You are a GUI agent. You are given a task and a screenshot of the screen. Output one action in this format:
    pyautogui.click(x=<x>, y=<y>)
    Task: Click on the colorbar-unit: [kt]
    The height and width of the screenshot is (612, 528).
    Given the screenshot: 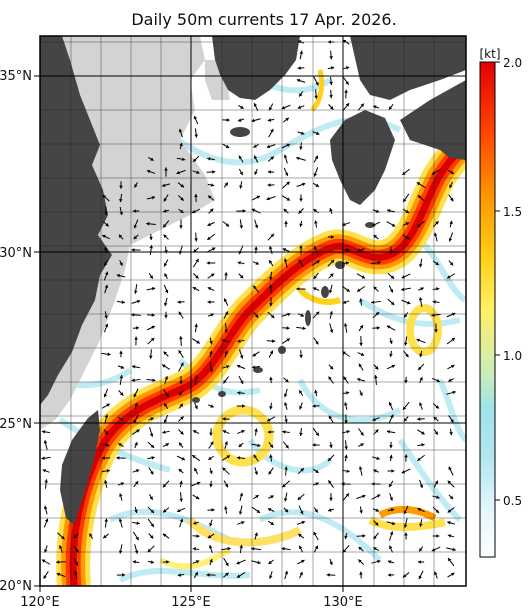 What is the action you would take?
    pyautogui.click(x=489, y=54)
    